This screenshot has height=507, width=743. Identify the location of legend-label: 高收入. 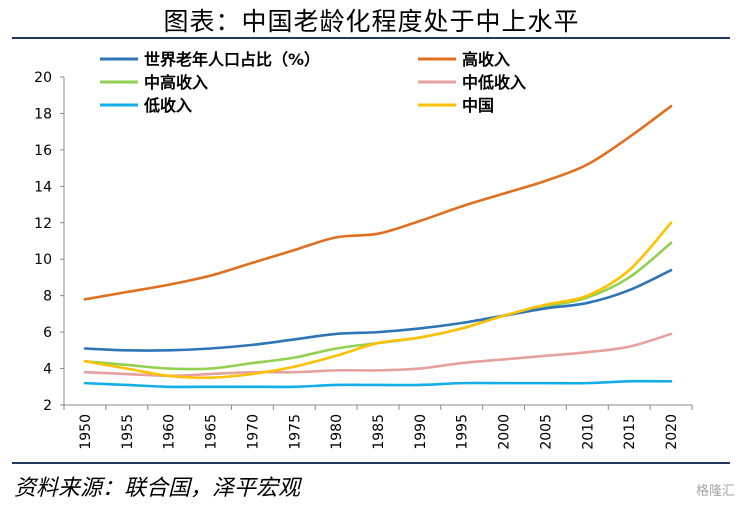
(486, 59).